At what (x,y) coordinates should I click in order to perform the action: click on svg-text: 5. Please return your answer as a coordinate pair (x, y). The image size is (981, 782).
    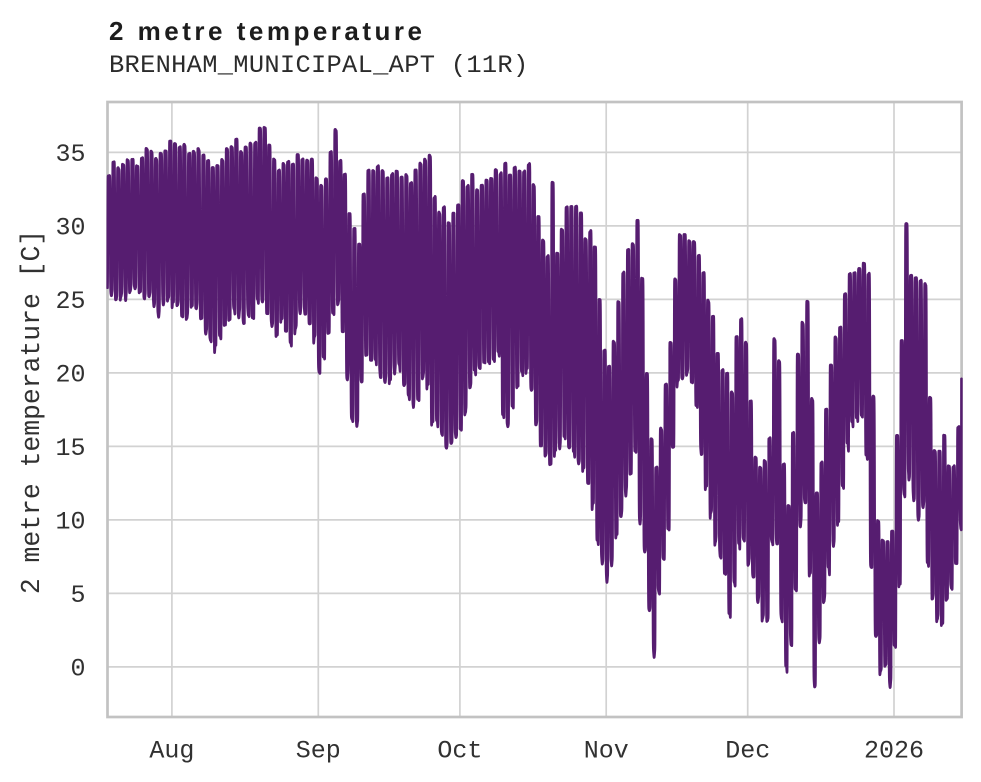
    Looking at the image, I should click on (77, 595).